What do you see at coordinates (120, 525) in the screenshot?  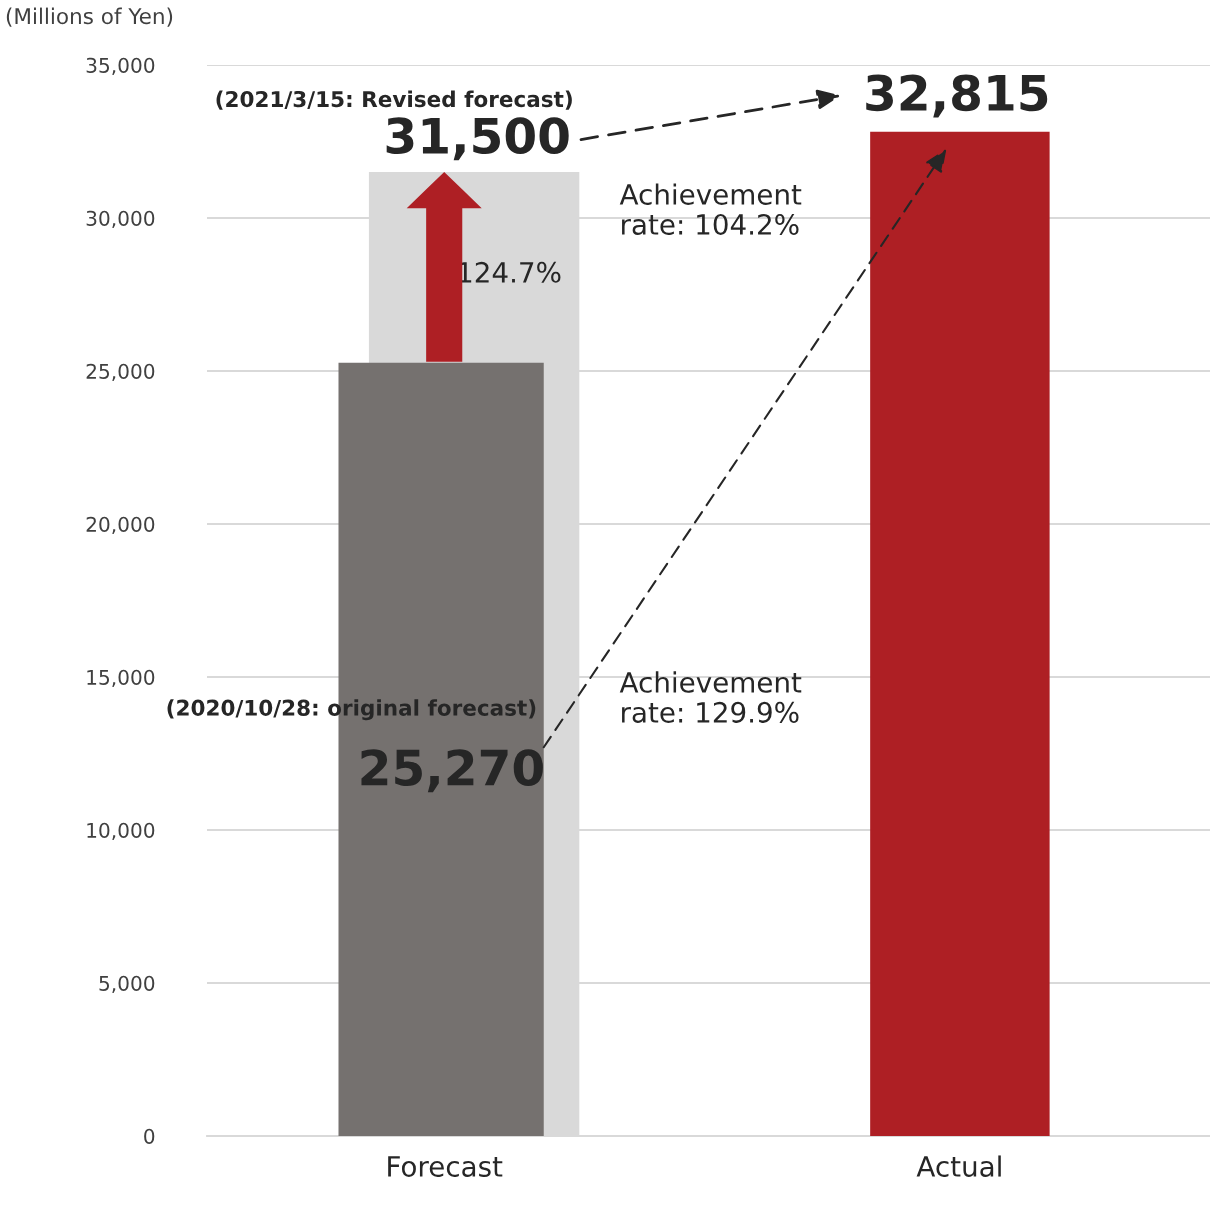 I see `y-tick-label: 20,000` at bounding box center [120, 525].